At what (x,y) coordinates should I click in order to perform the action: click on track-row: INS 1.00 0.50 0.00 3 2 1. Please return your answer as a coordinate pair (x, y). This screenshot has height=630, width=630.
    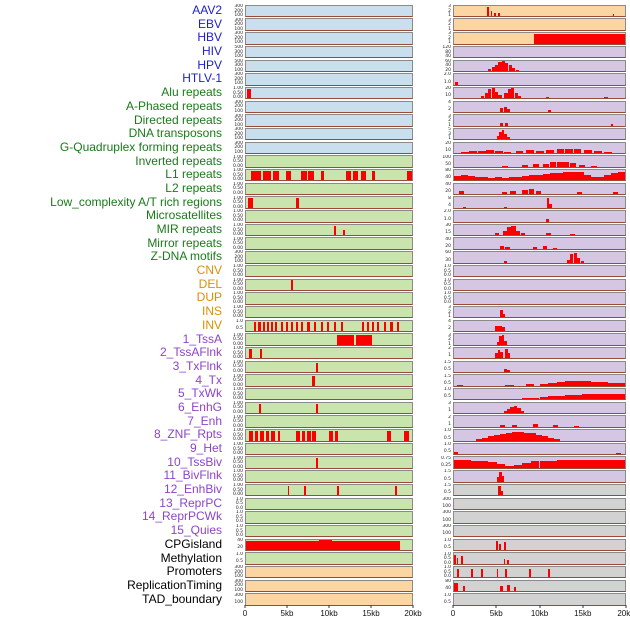
    Looking at the image, I should click on (315, 312).